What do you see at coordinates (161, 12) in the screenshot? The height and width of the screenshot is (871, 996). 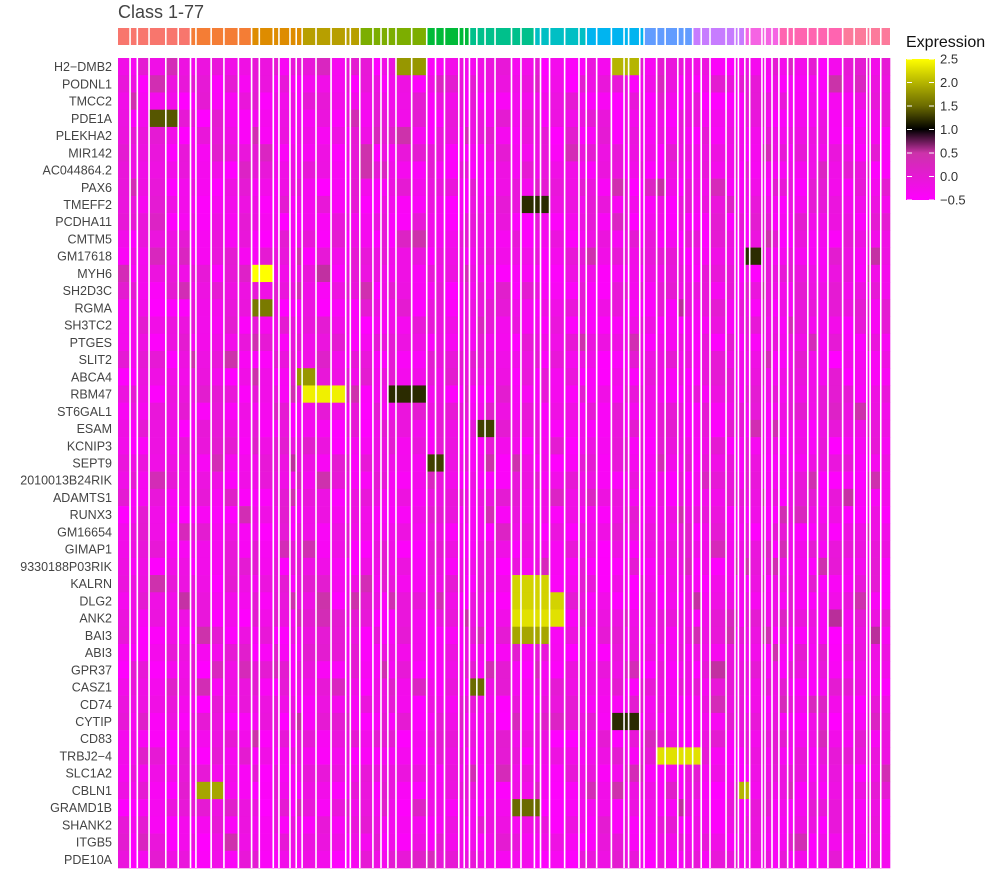 I see `chart-title: Class 1-77` at bounding box center [161, 12].